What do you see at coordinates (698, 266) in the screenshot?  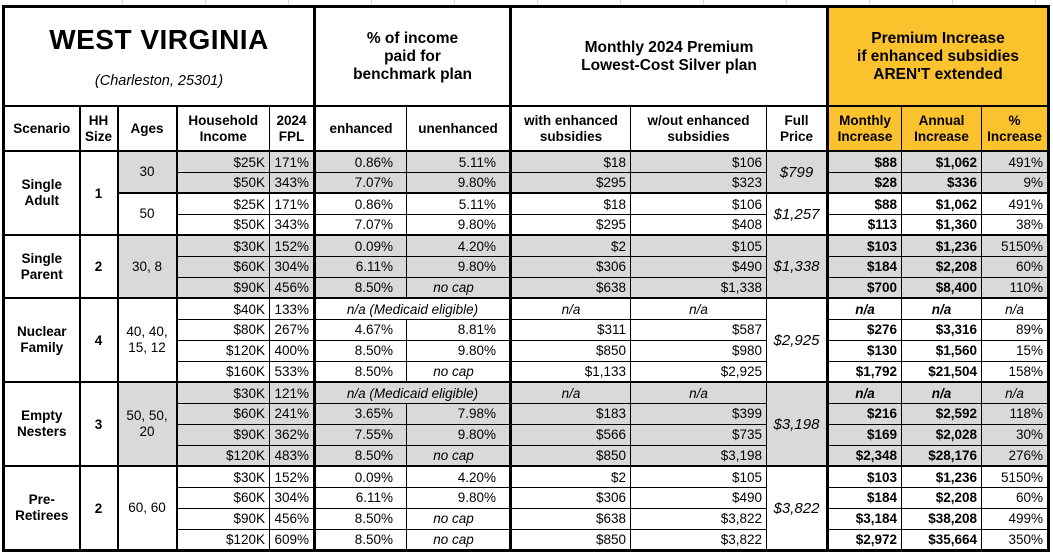 I see `cell-wout-subsidies: $490` at bounding box center [698, 266].